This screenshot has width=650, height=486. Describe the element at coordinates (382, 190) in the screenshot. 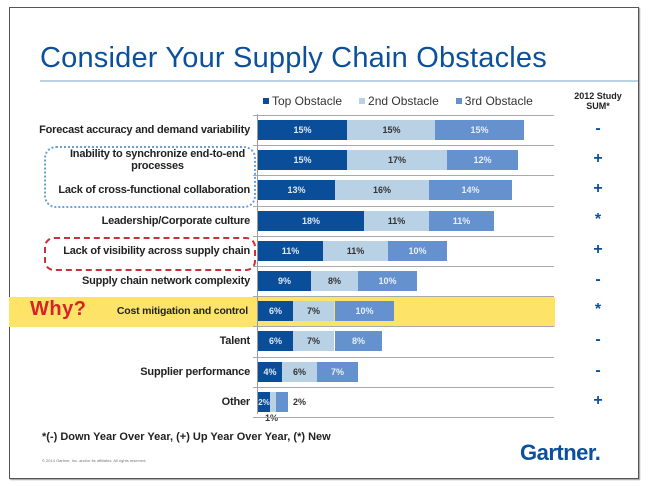

I see `bar-second: 16%` at that location.